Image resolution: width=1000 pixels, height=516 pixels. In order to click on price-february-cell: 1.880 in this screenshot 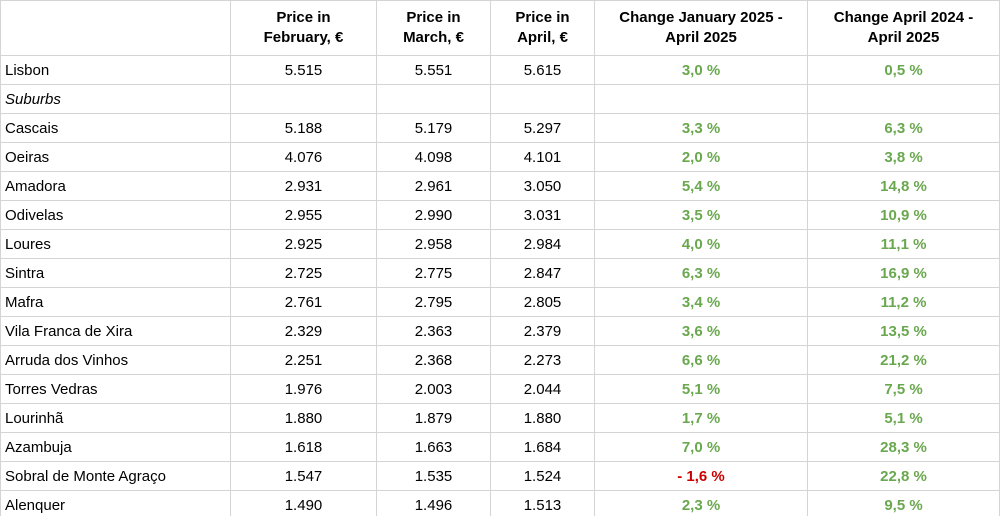, I will do `click(303, 418)`.